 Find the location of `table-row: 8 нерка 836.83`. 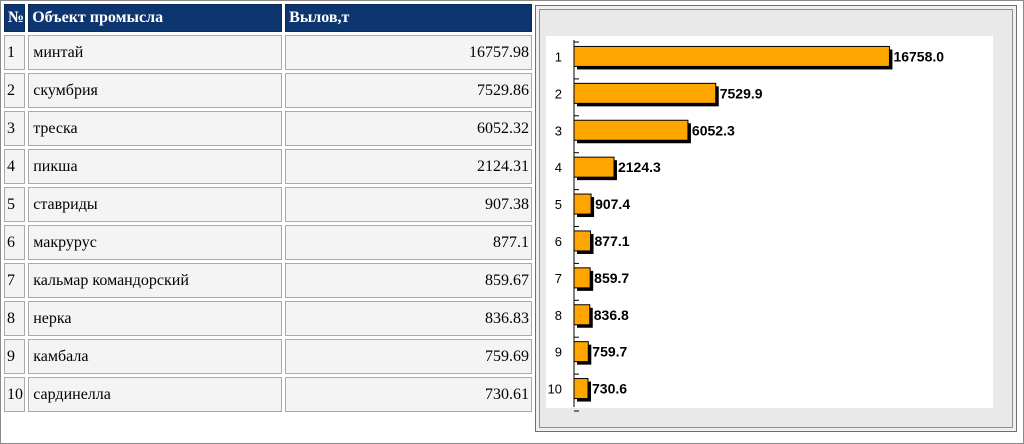

table-row: 8 нерка 836.83 is located at coordinates (268, 318).